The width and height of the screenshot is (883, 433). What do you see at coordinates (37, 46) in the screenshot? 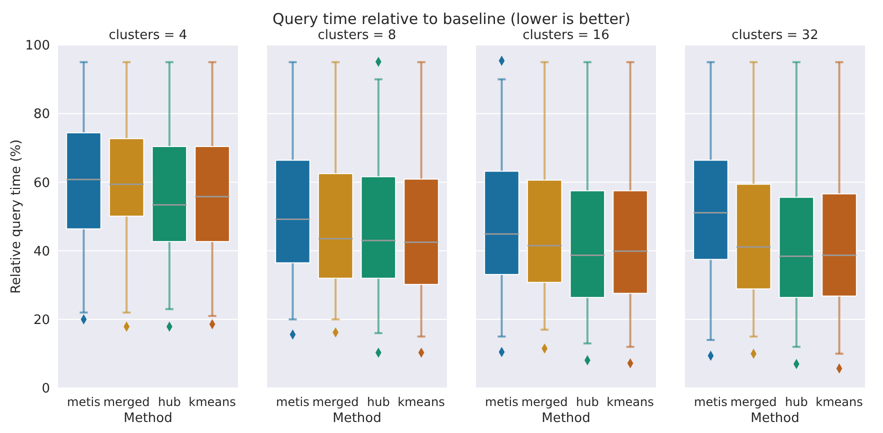
I see `y-tick-label: 100` at bounding box center [37, 46].